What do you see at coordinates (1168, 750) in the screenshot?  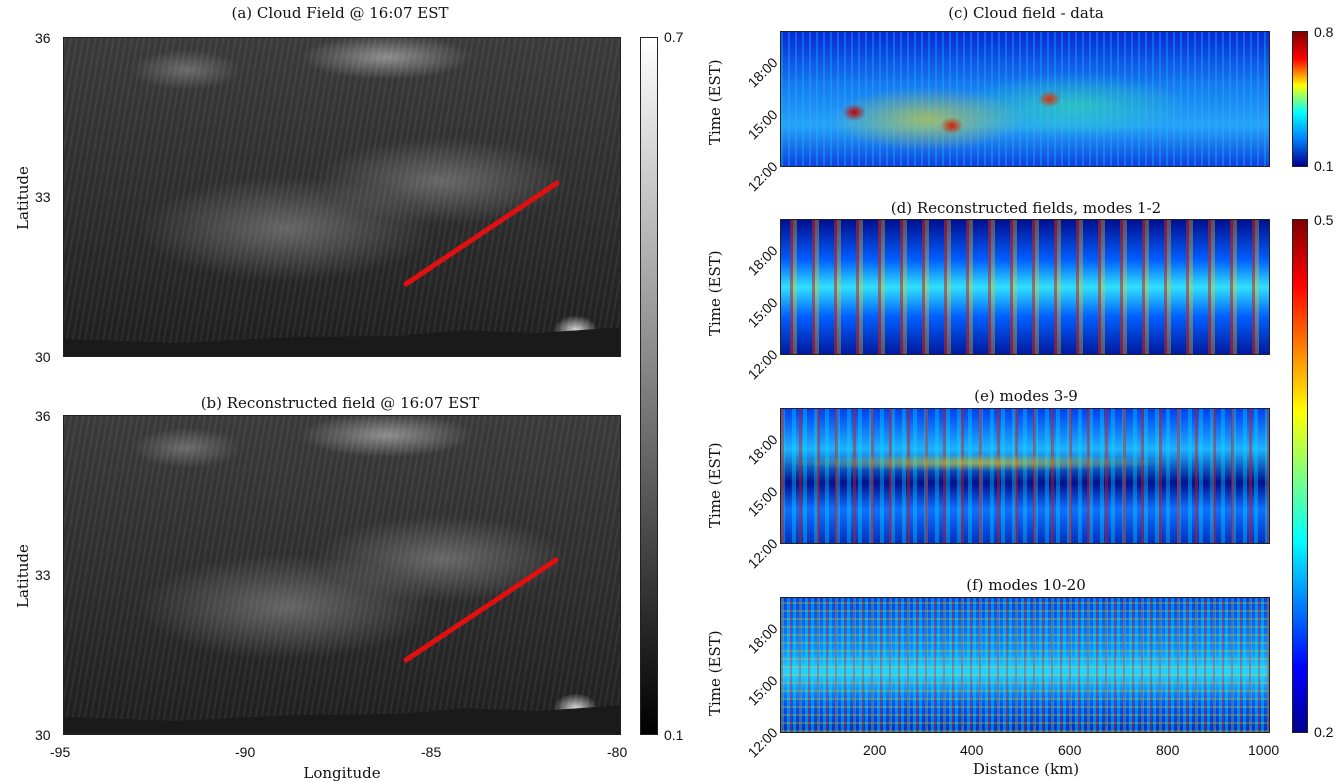 I see `panel-f-xtick-800: 800` at bounding box center [1168, 750].